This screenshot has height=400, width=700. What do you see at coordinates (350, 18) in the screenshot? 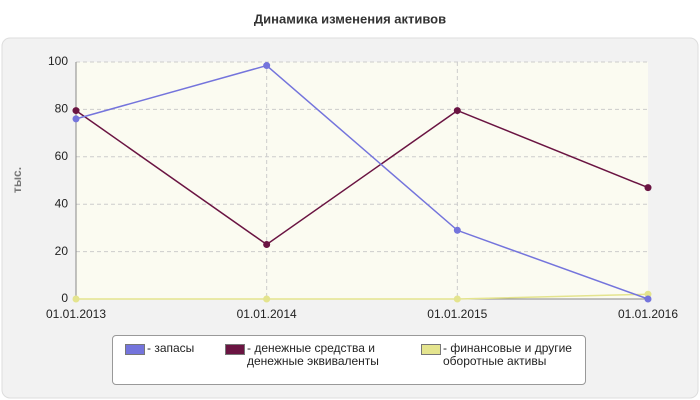
I see `chart-title: Динамика изменения активов` at bounding box center [350, 18].